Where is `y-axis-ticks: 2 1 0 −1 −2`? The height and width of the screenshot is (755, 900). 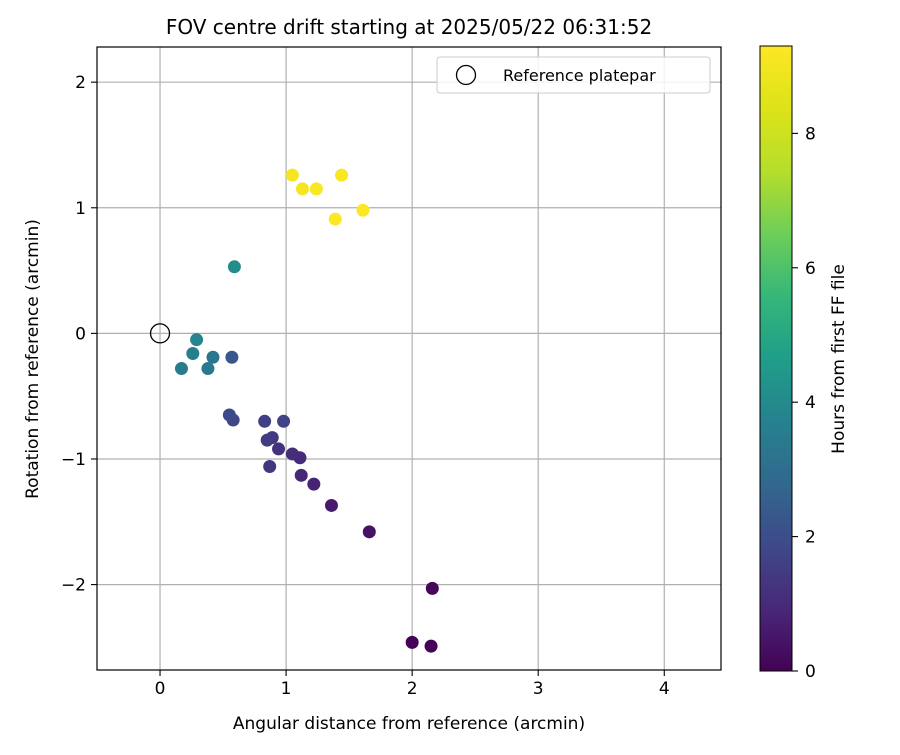
y-axis-ticks: 2 1 0 −1 −2 is located at coordinates (79, 334).